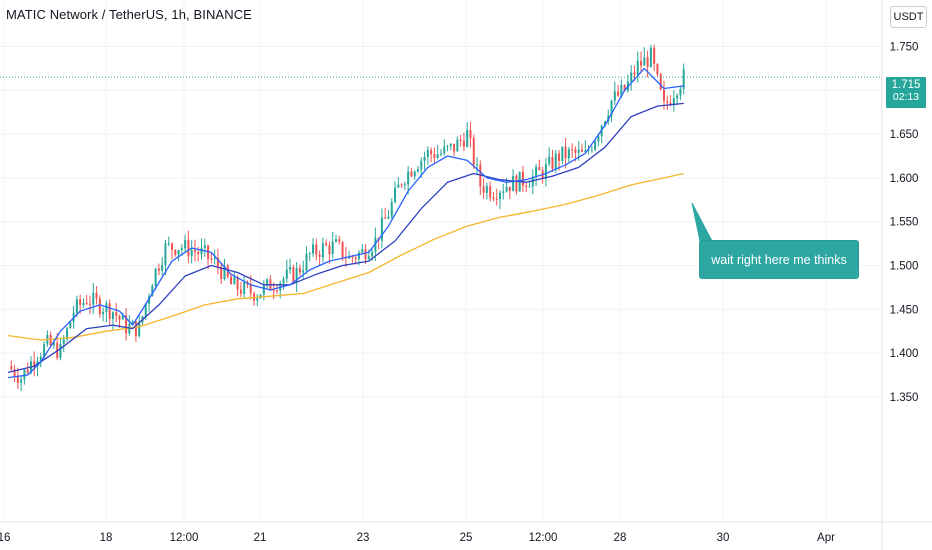 This screenshot has width=932, height=550. What do you see at coordinates (904, 354) in the screenshot?
I see `y-tick-label: 1.400` at bounding box center [904, 354].